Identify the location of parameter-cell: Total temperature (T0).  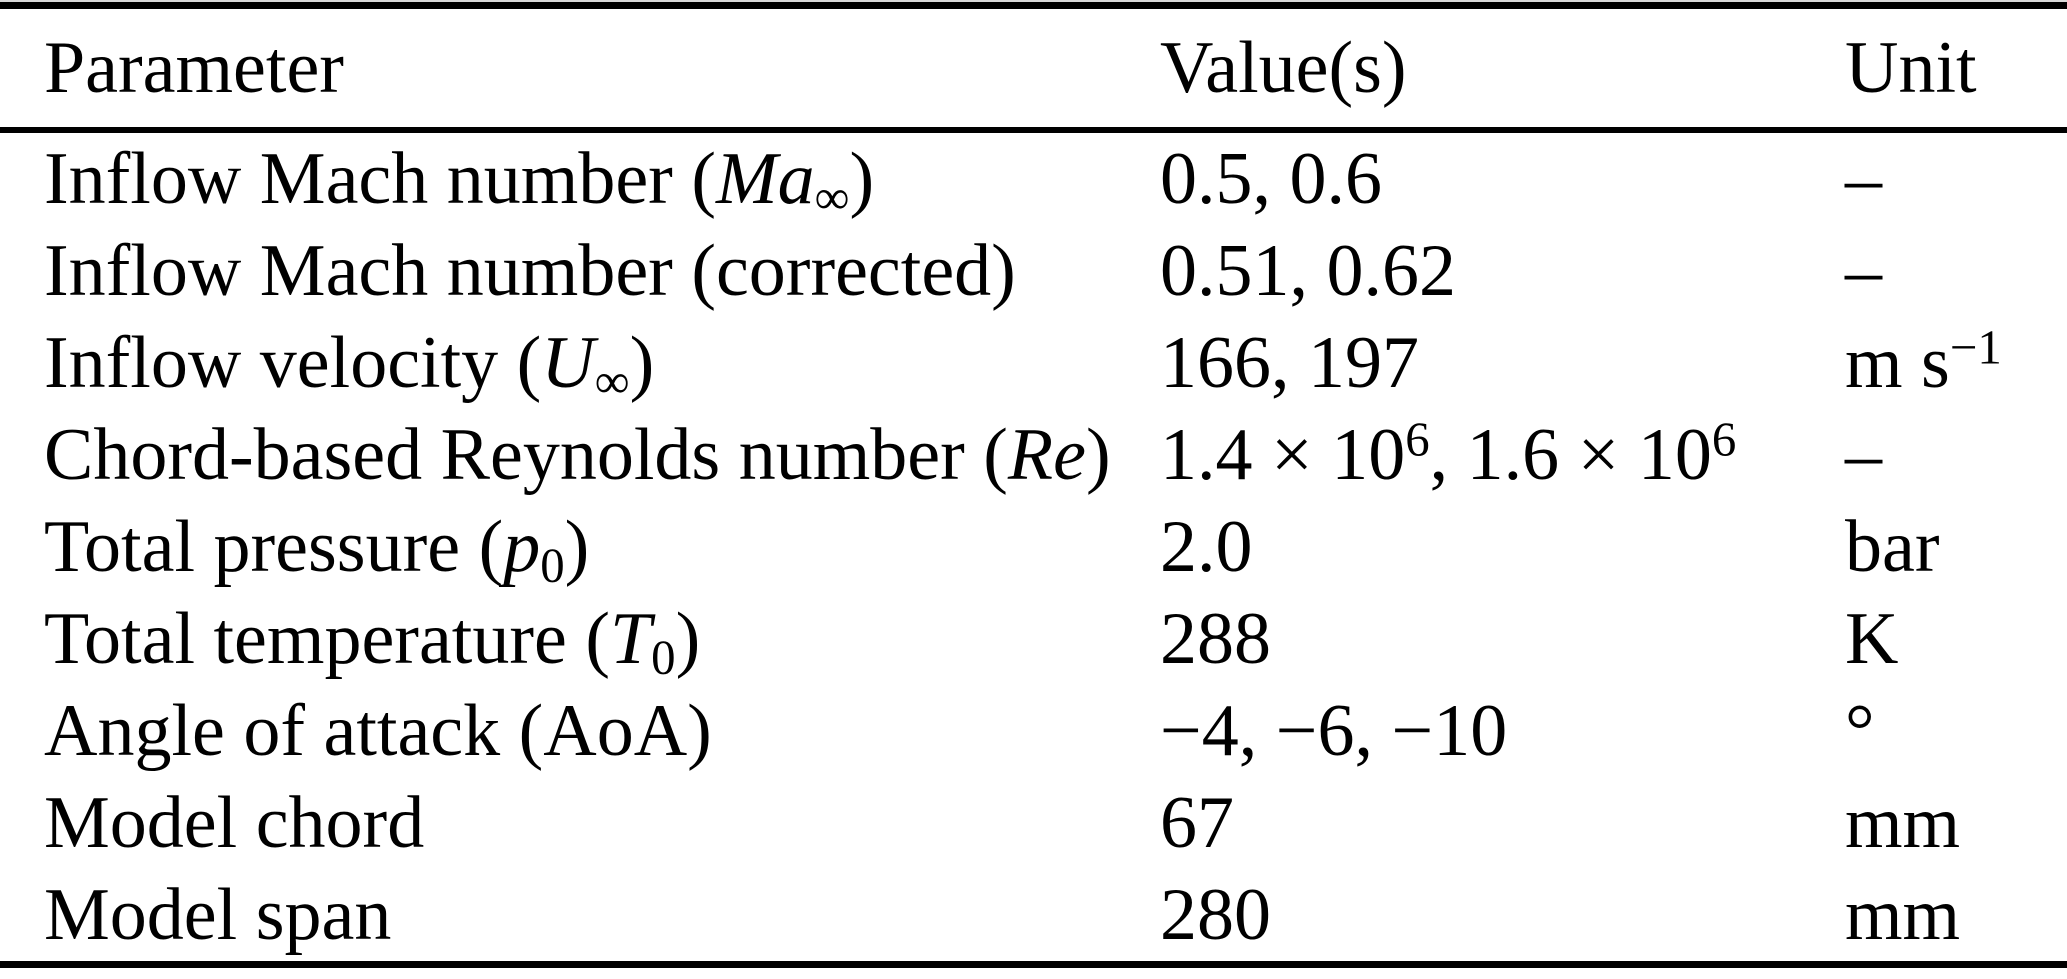
(580, 639).